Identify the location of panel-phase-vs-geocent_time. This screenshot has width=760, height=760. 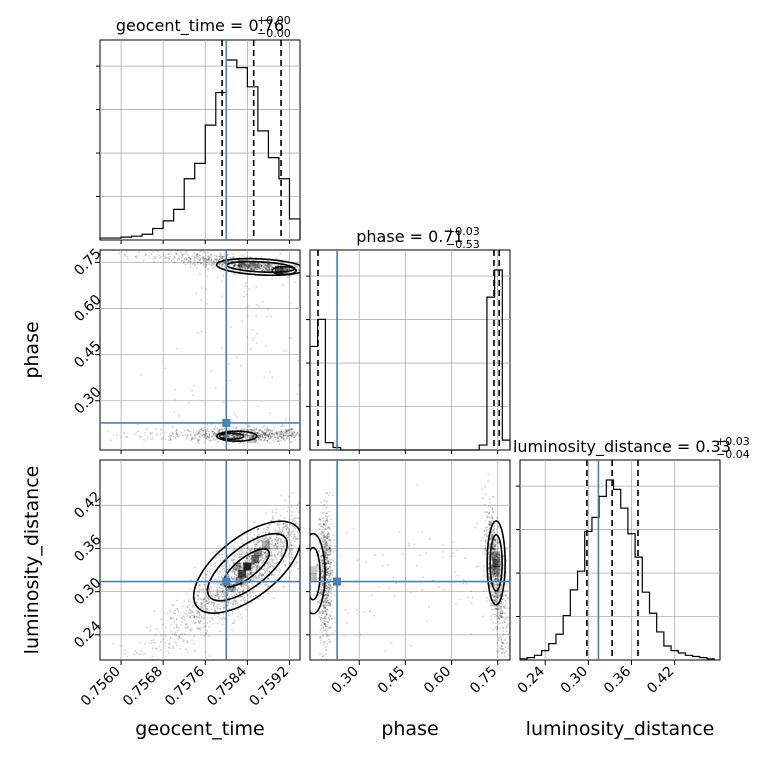
(200, 350).